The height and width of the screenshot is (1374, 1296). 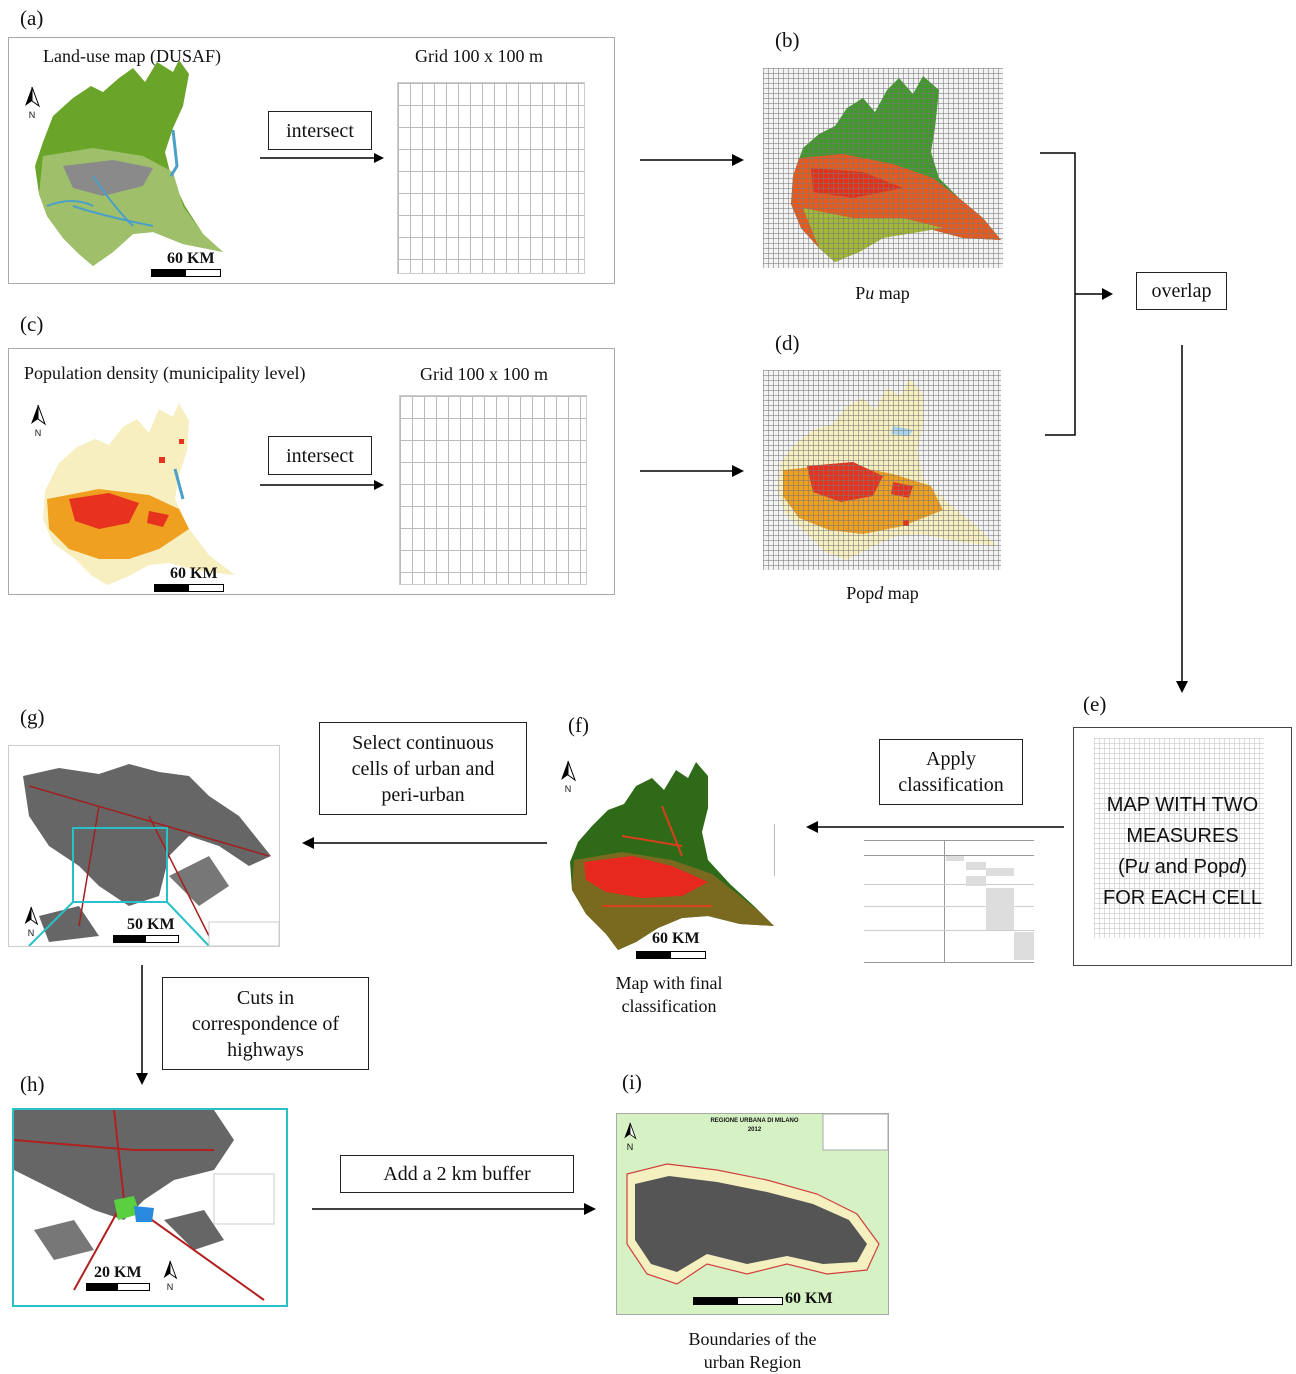 I want to click on panel-label-a: (a), so click(x=32, y=18).